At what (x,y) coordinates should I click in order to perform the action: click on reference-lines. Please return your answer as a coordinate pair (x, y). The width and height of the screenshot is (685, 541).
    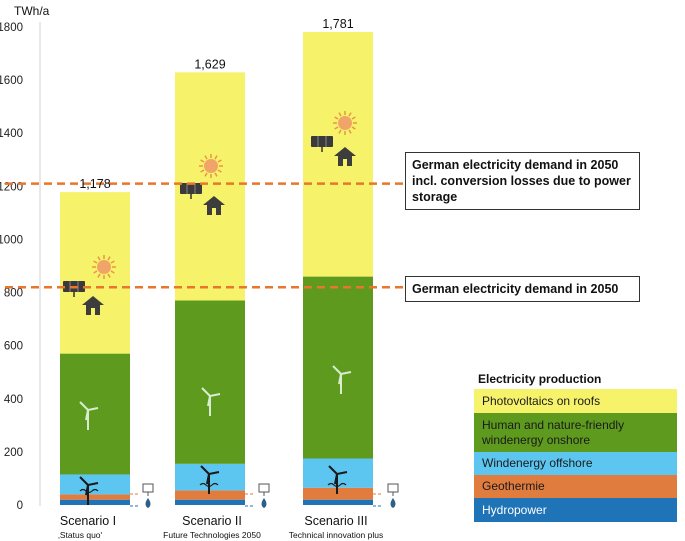
    Looking at the image, I should click on (205, 235).